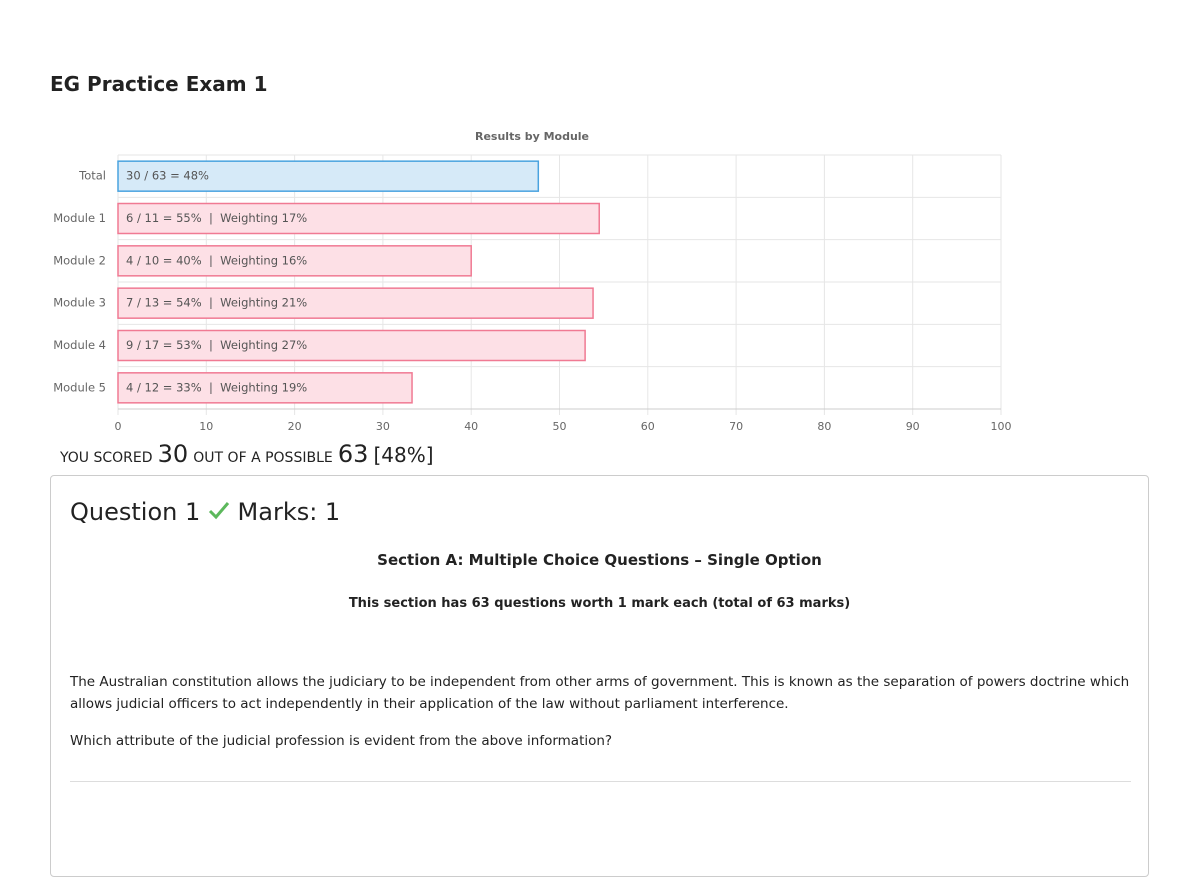 This screenshot has width=1200, height=877. What do you see at coordinates (1001, 426) in the screenshot?
I see `x-tick-label: 100` at bounding box center [1001, 426].